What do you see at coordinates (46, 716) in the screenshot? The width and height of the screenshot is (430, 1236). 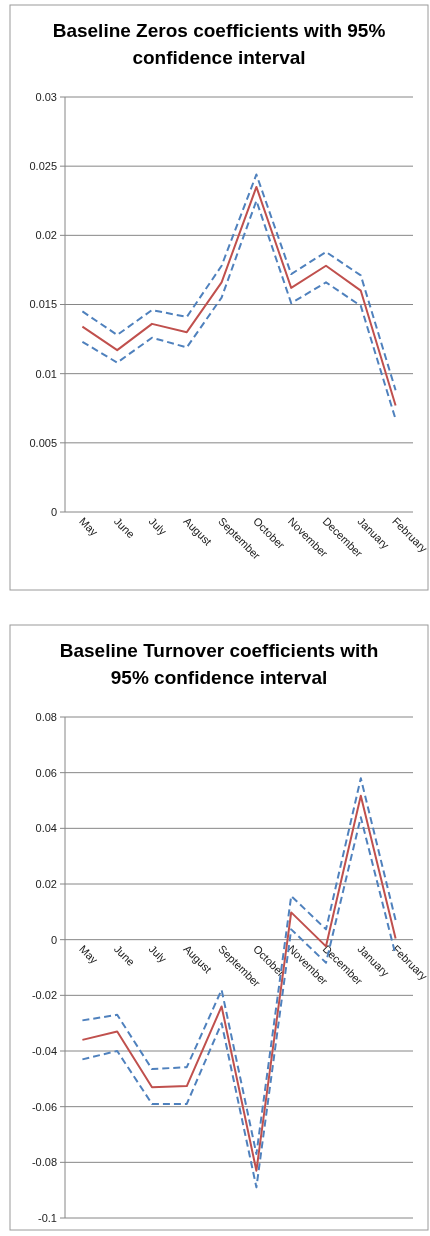 I see `y-tick-label: 0.08` at bounding box center [46, 716].